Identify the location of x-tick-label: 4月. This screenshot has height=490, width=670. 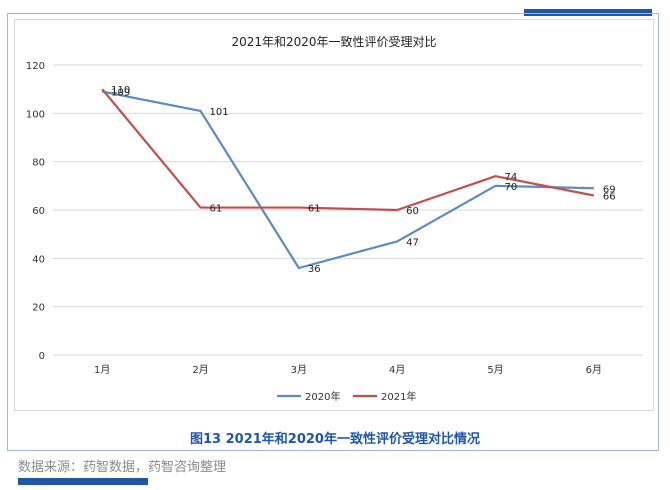
(397, 370).